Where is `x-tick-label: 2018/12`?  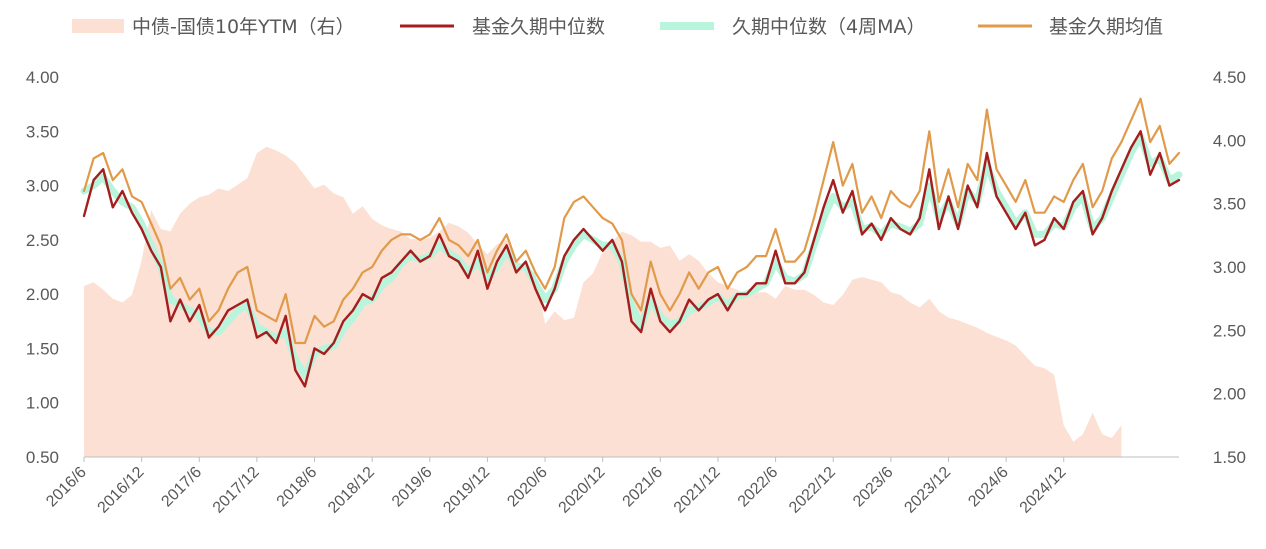 x-tick-label: 2018/12 is located at coordinates (351, 490).